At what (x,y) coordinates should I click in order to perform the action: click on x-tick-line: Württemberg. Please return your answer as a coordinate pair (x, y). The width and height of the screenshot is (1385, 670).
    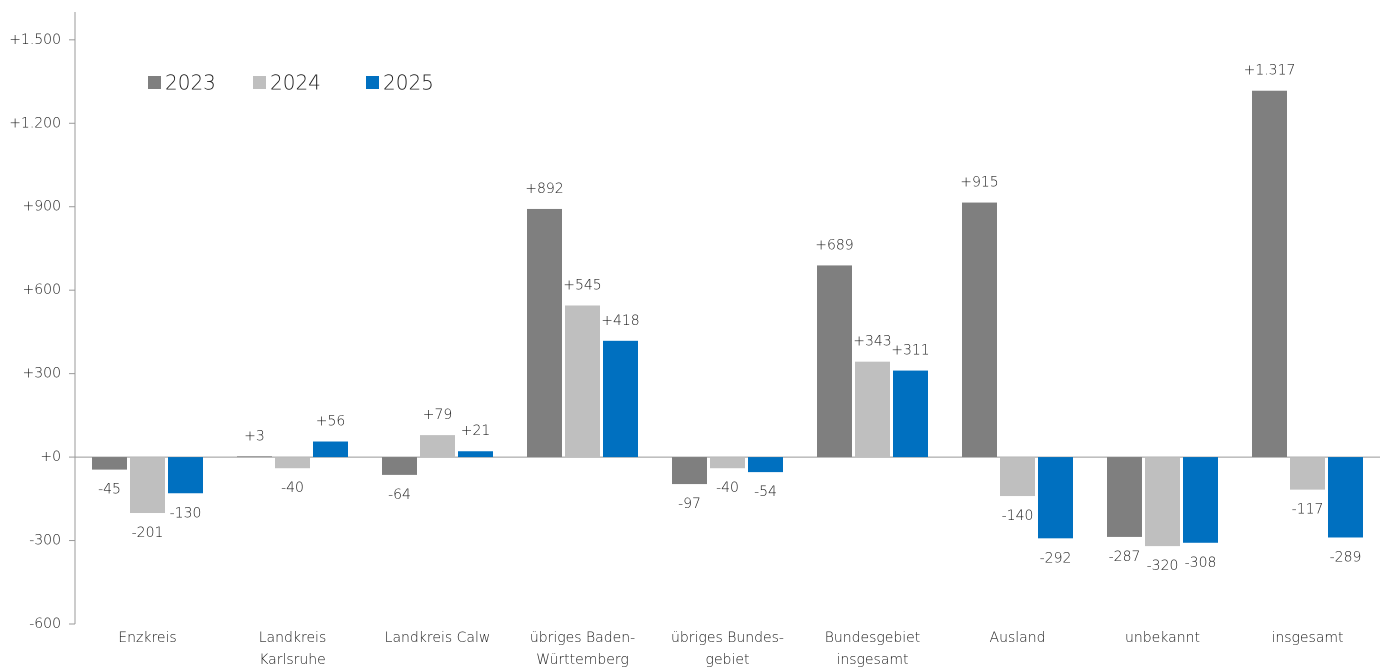
    Looking at the image, I should click on (582, 660).